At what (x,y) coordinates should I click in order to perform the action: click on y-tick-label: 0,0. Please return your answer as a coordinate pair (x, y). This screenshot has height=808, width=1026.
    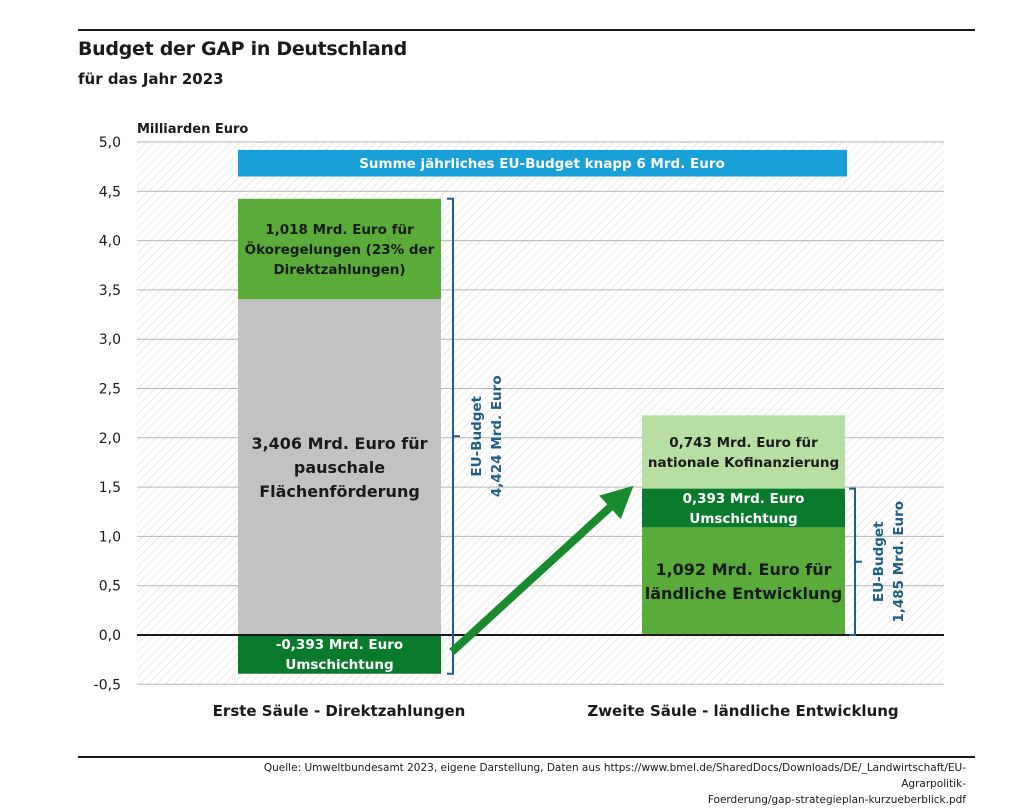
    Looking at the image, I should click on (110, 636).